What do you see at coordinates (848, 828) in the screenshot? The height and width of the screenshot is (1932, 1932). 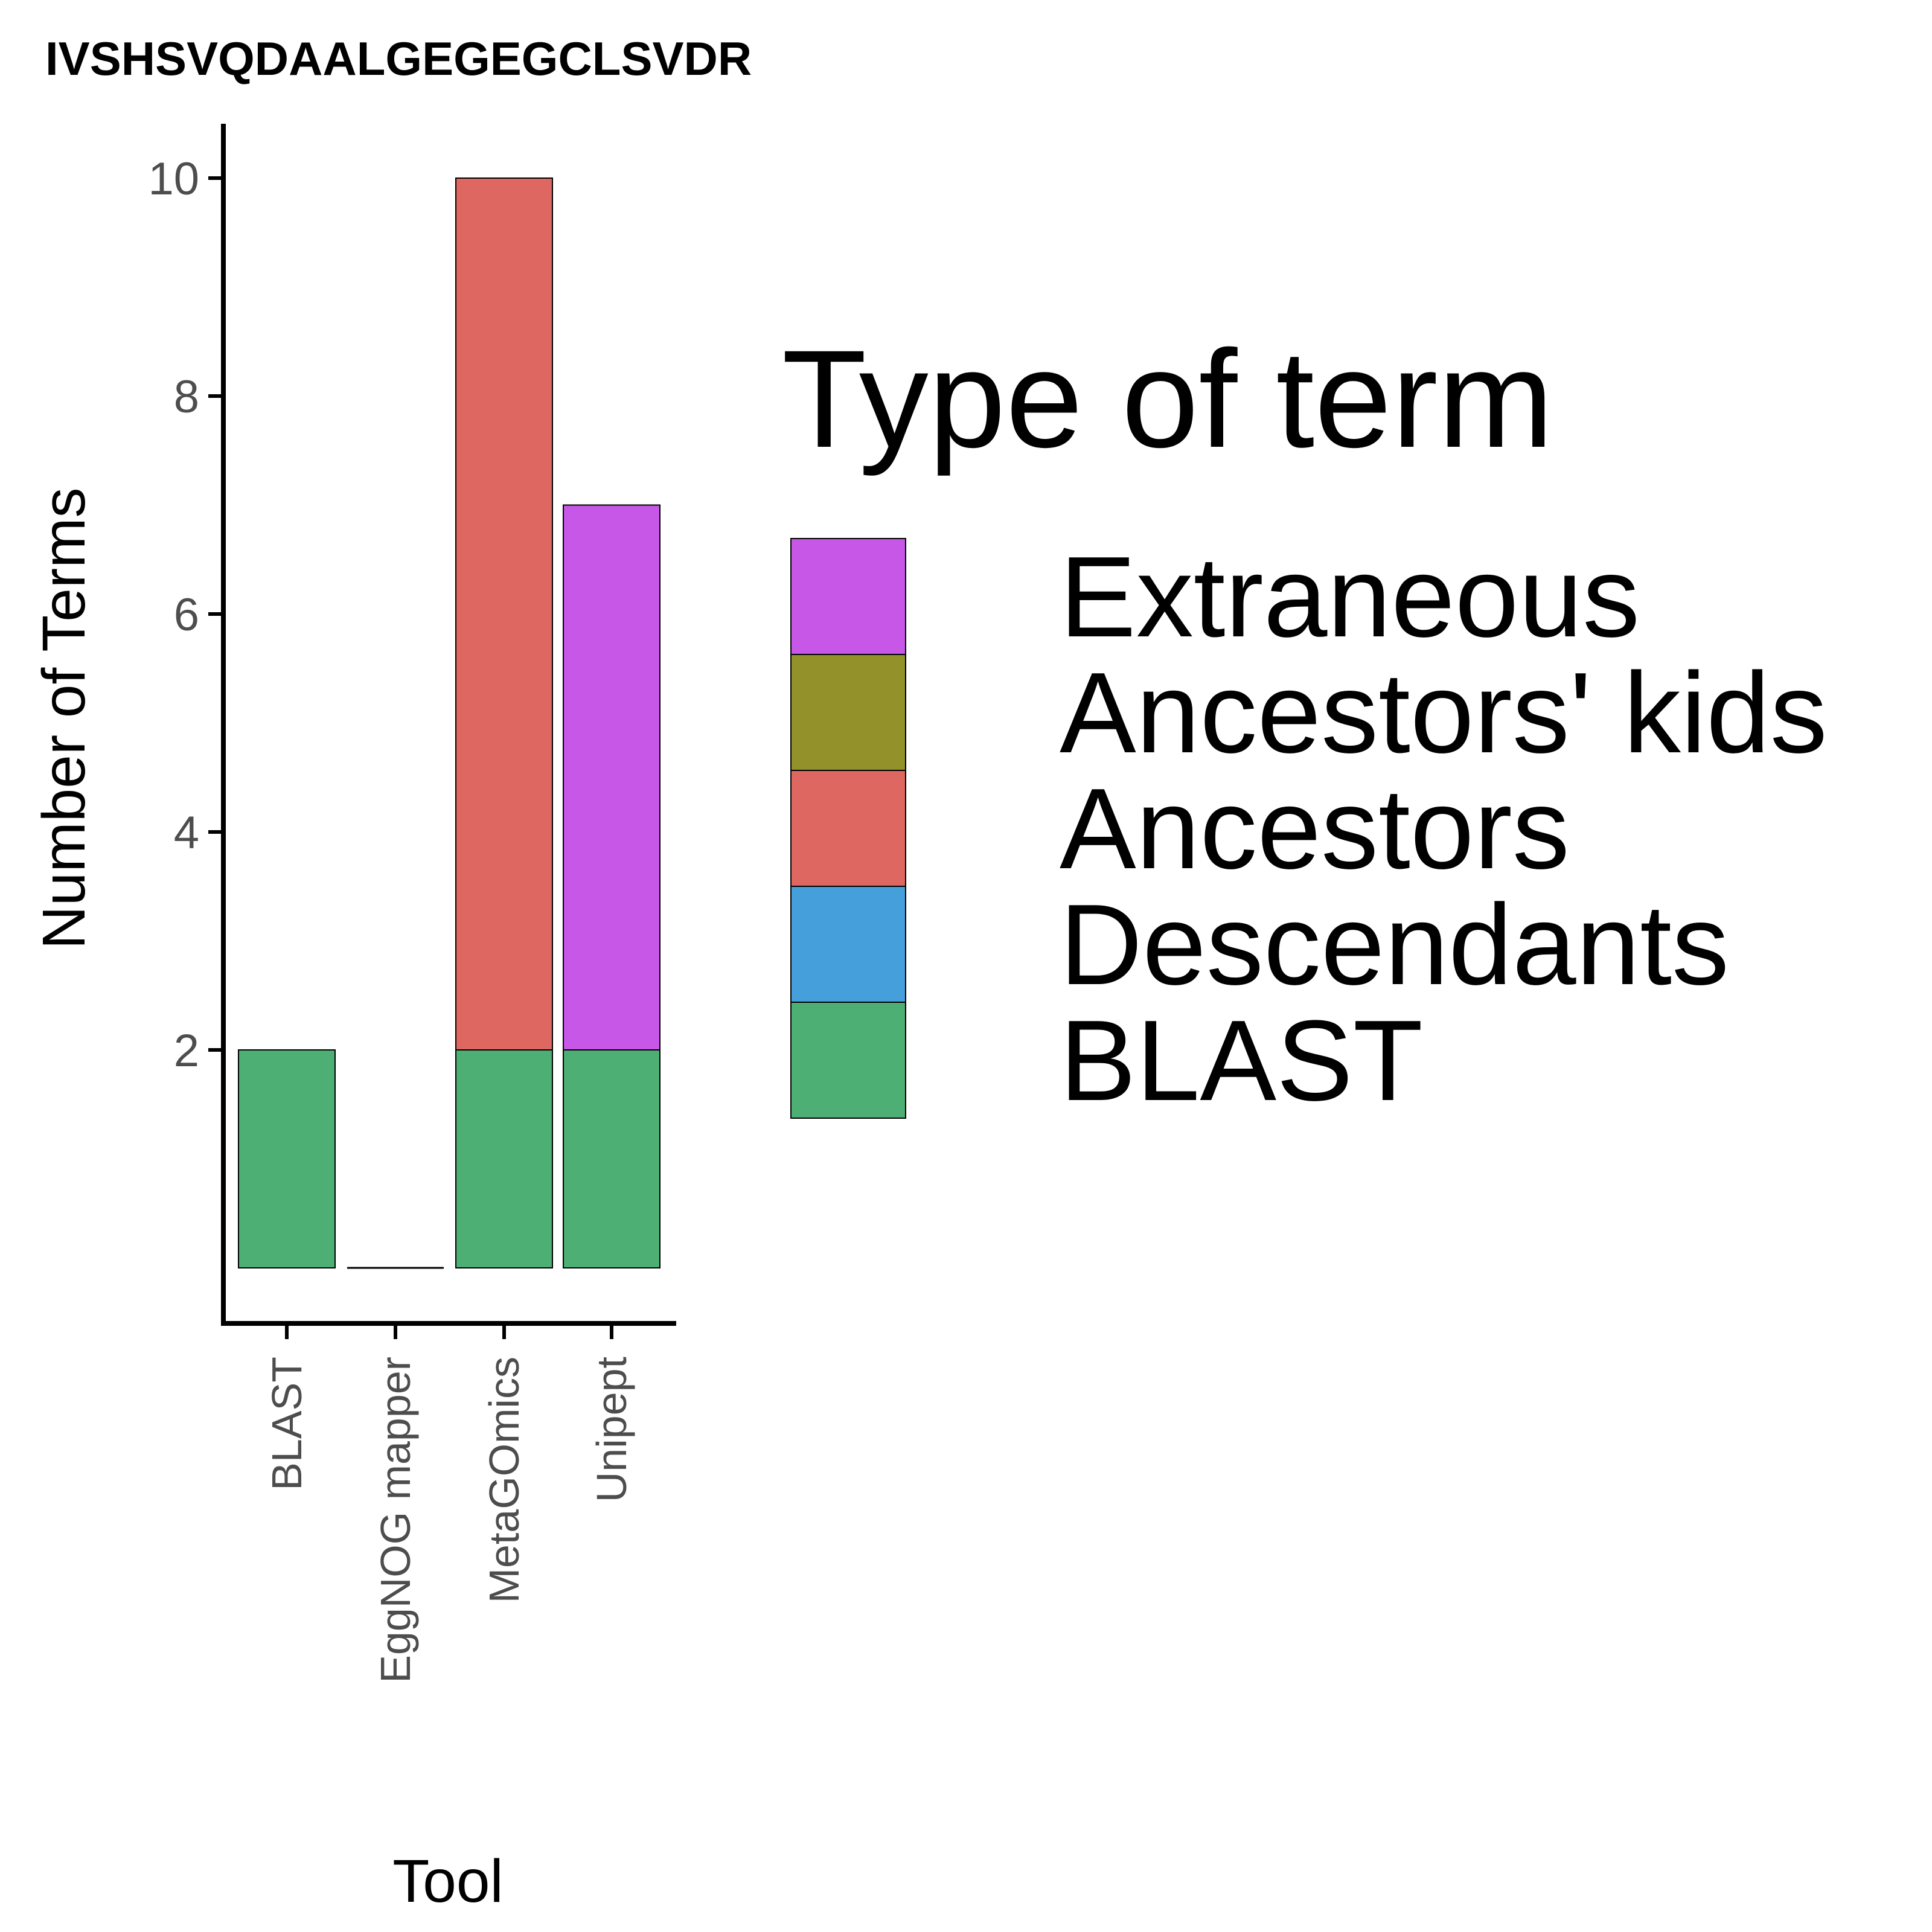 I see `legend-key-ancestors` at bounding box center [848, 828].